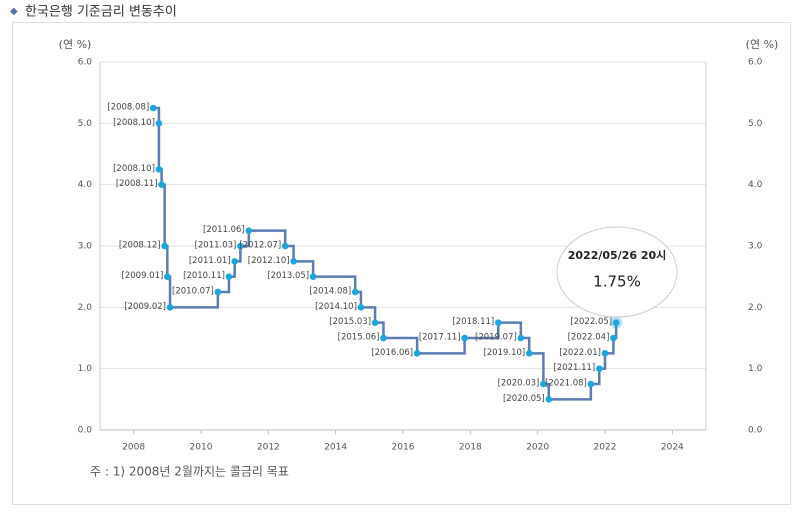 This screenshot has height=514, width=800. Describe the element at coordinates (350, 322) in the screenshot. I see `point-label: [2015.03]` at that location.